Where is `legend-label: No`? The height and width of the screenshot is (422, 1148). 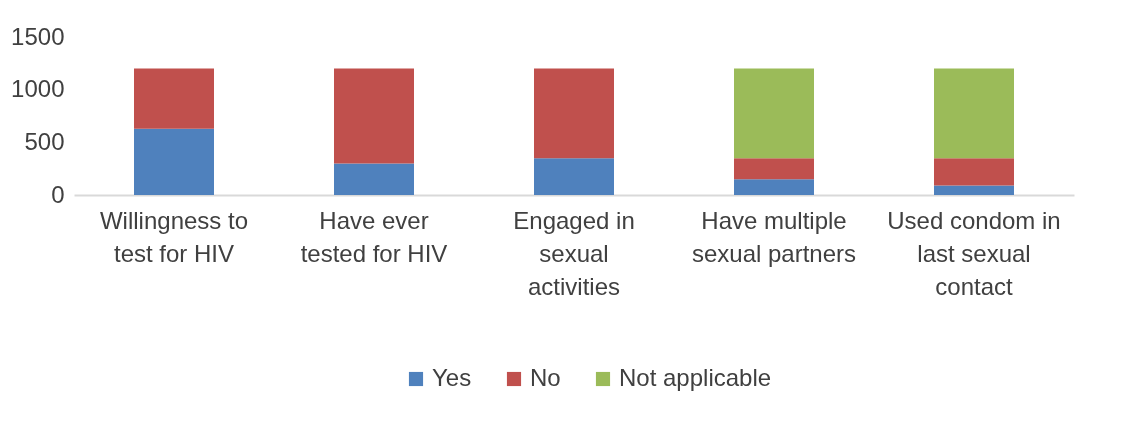 legend-label: No is located at coordinates (545, 377).